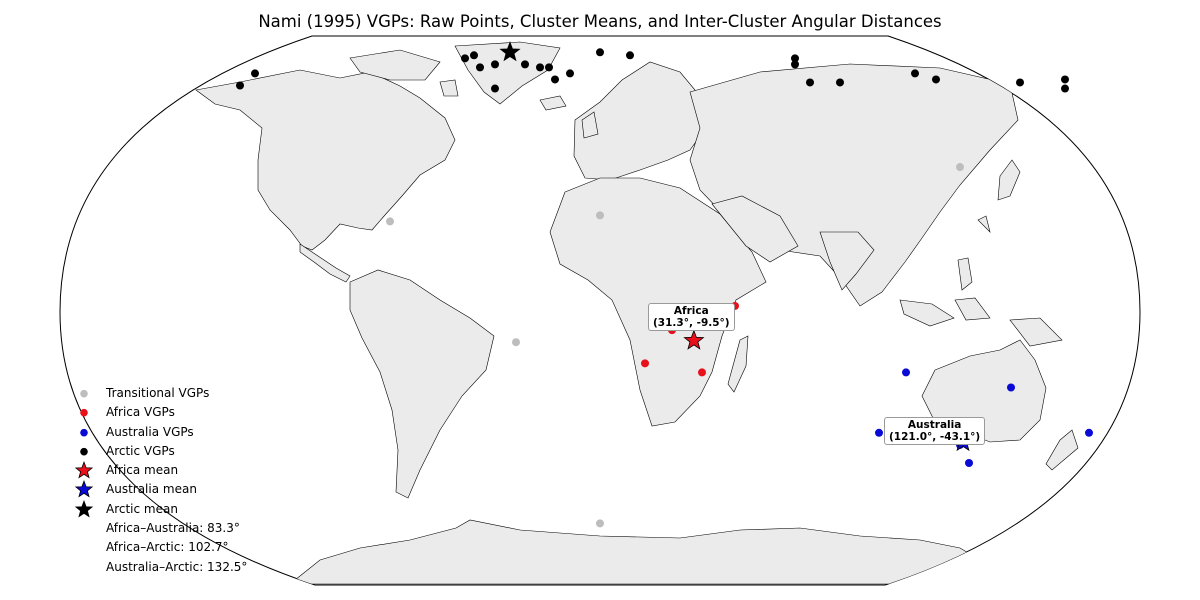  I want to click on legend-item-africa-australia-distance: Africa–Australia: 83.3°, so click(160, 528).